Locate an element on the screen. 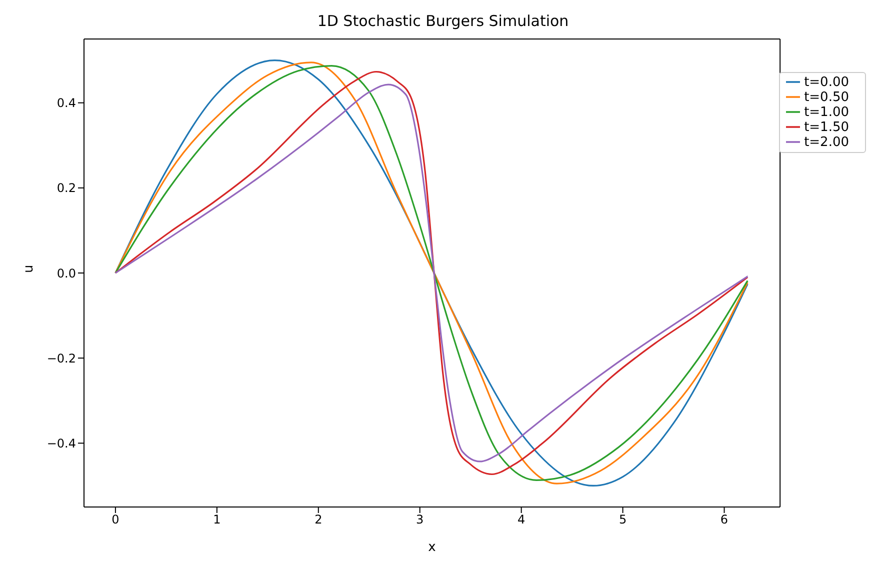  legend-label: t=1.00 is located at coordinates (826, 112).